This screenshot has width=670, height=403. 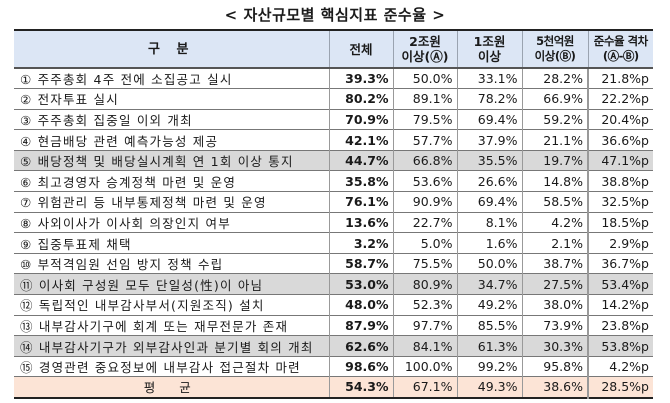 I want to click on cell-over-2t: 50.0%, so click(x=424, y=78).